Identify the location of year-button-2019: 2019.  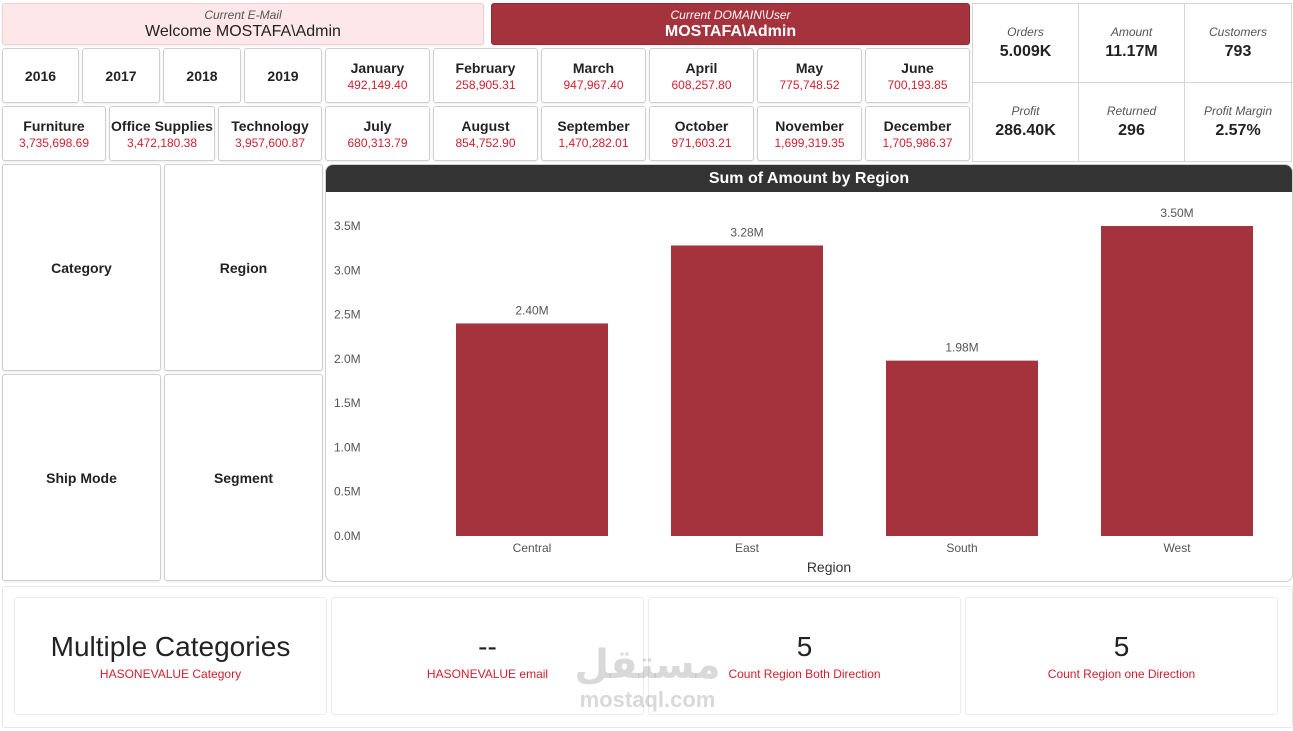
(283, 75).